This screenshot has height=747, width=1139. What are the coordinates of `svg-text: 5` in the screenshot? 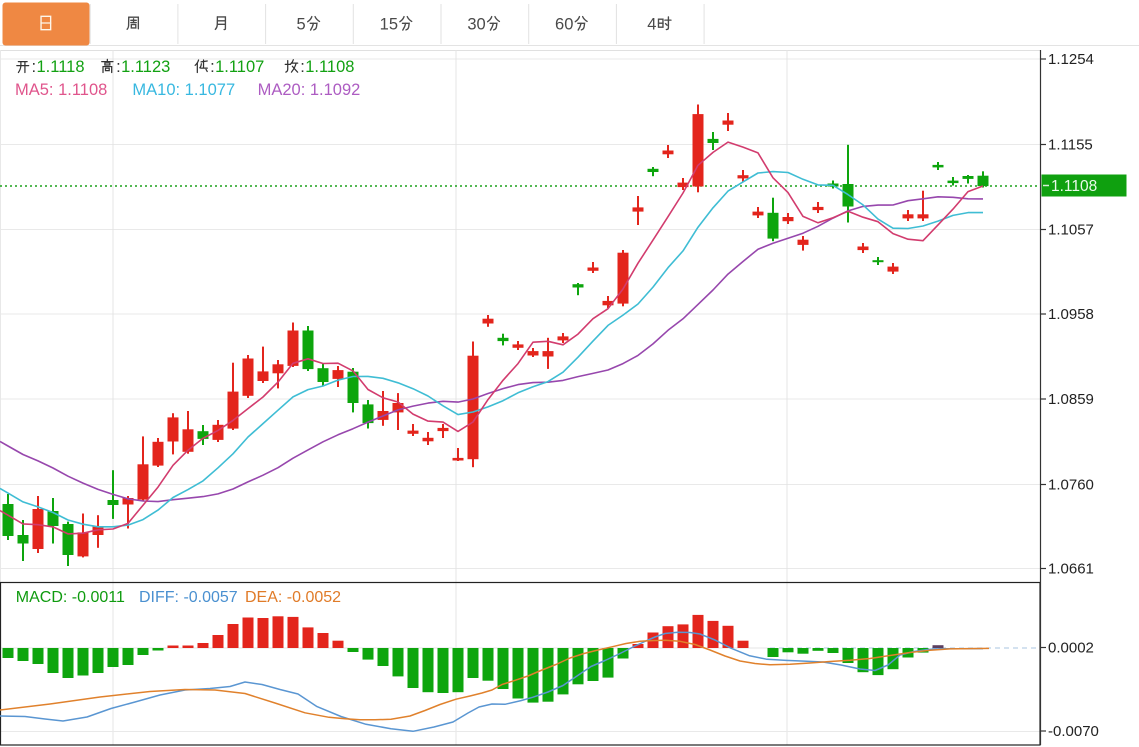 It's located at (300, 25).